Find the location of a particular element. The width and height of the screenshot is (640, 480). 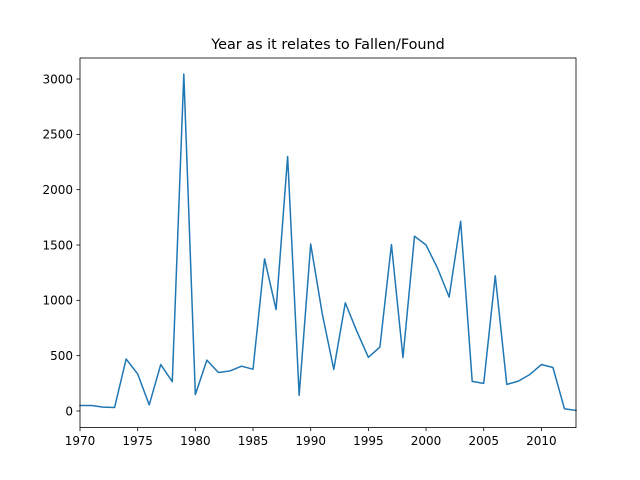

x-axis: 1970 1975 1980 1985 1990 1995 2000 2005 2010 is located at coordinates (311, 437).